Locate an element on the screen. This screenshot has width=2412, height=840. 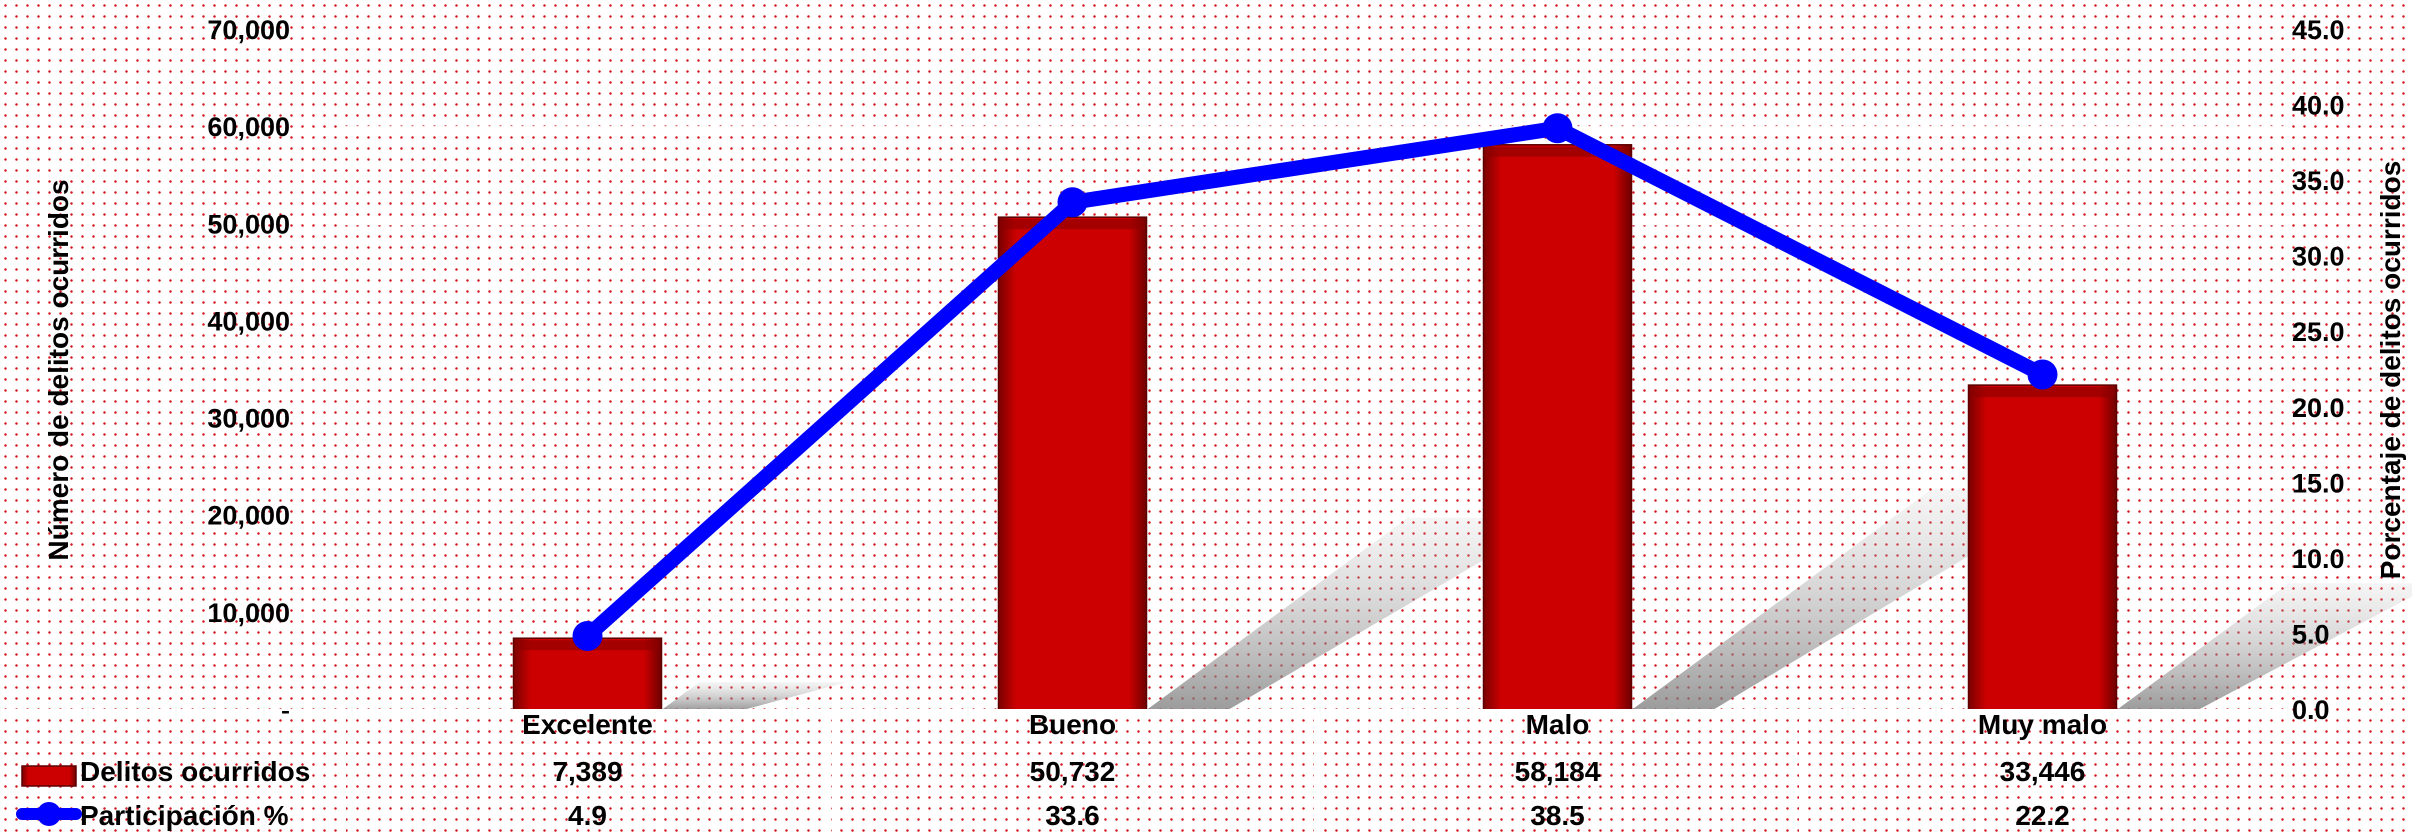
y-tick-label: 60,000 is located at coordinates (248, 127).